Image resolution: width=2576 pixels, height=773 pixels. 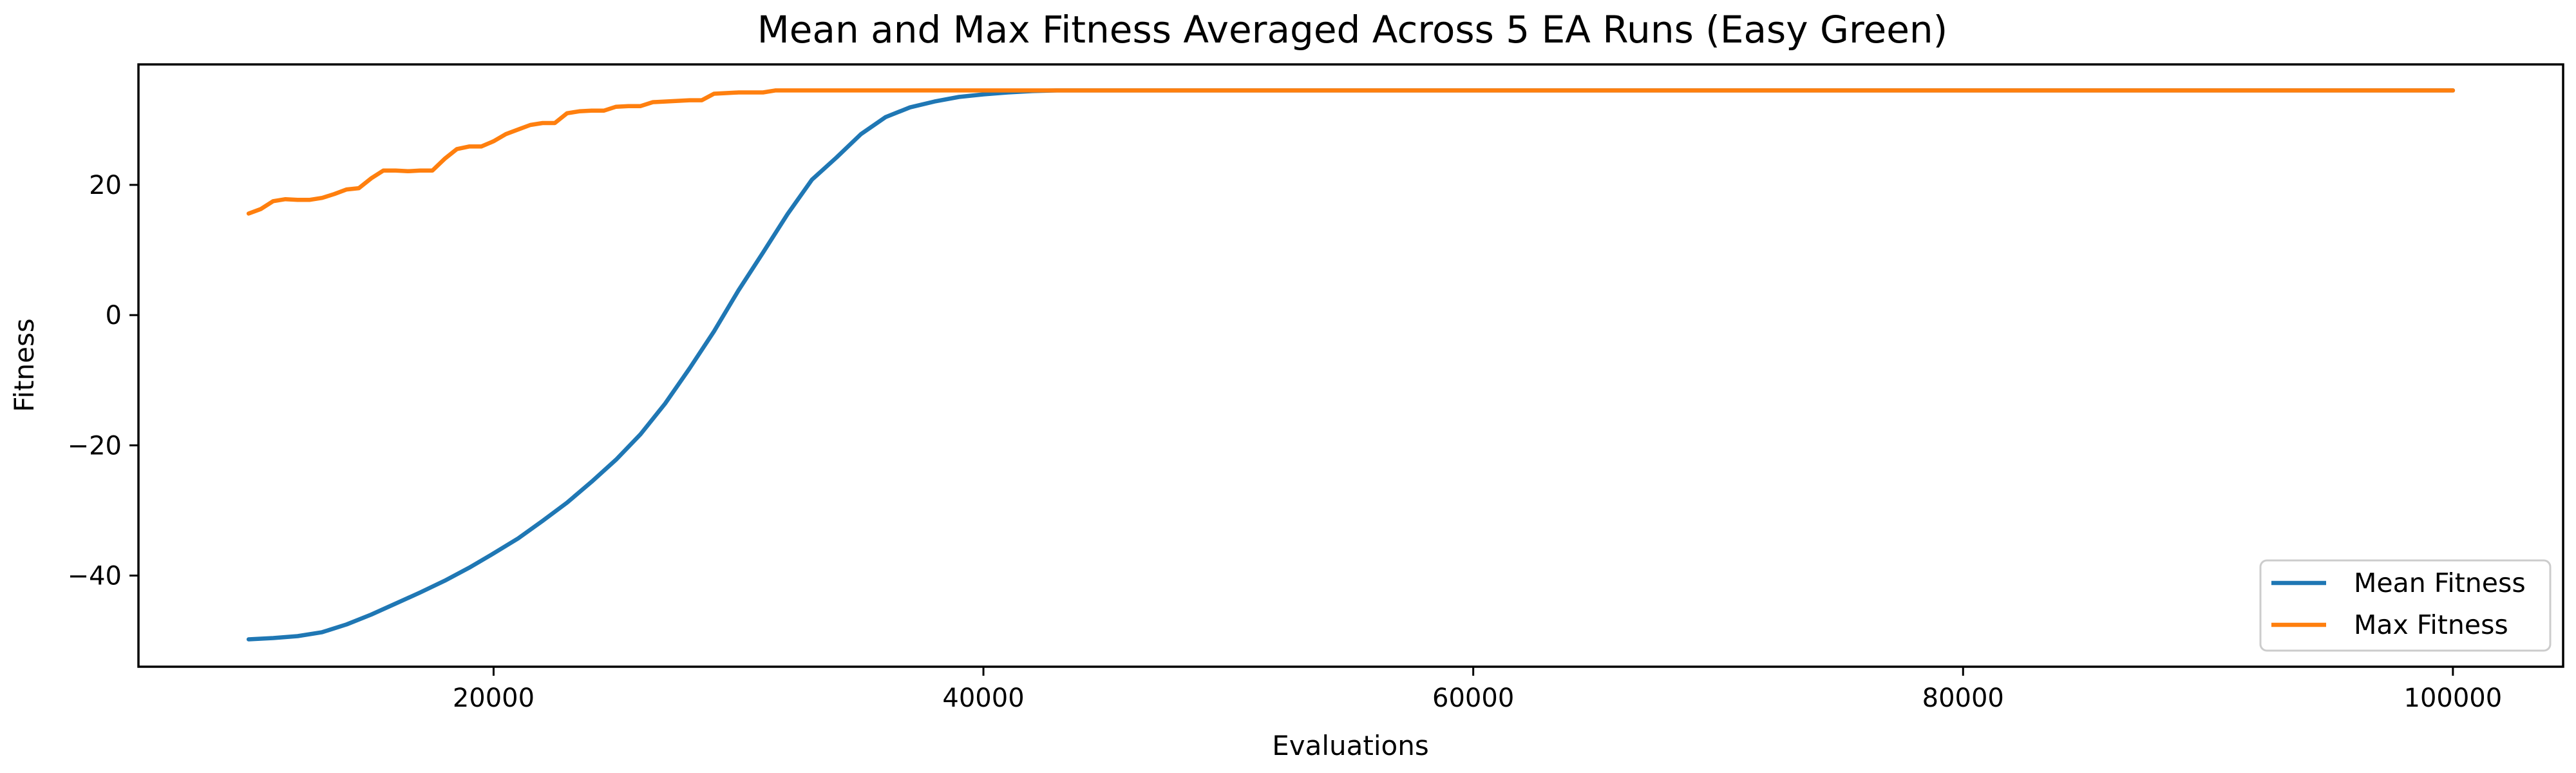 I want to click on legend: Mean Fitness Max Fitness, so click(x=2405, y=605).